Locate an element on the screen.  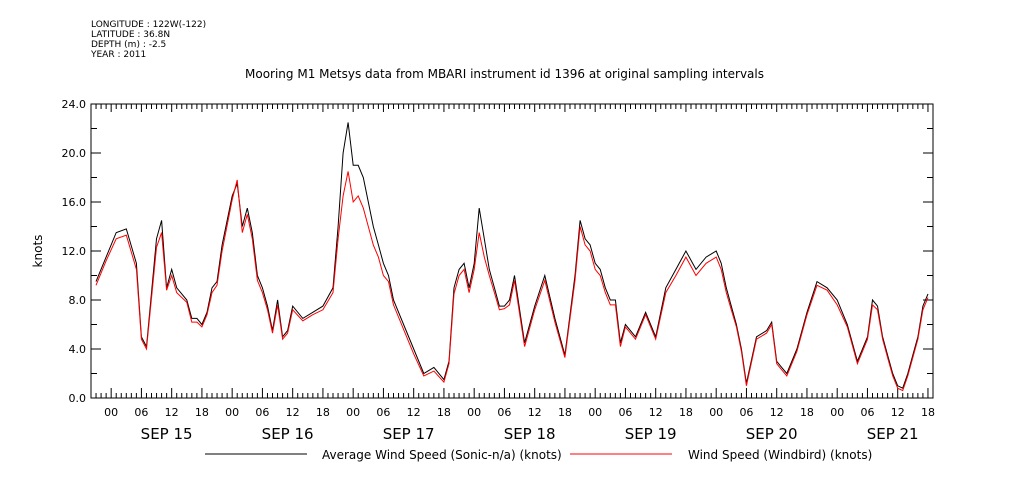
x-day-label: SEP 17 is located at coordinates (409, 434).